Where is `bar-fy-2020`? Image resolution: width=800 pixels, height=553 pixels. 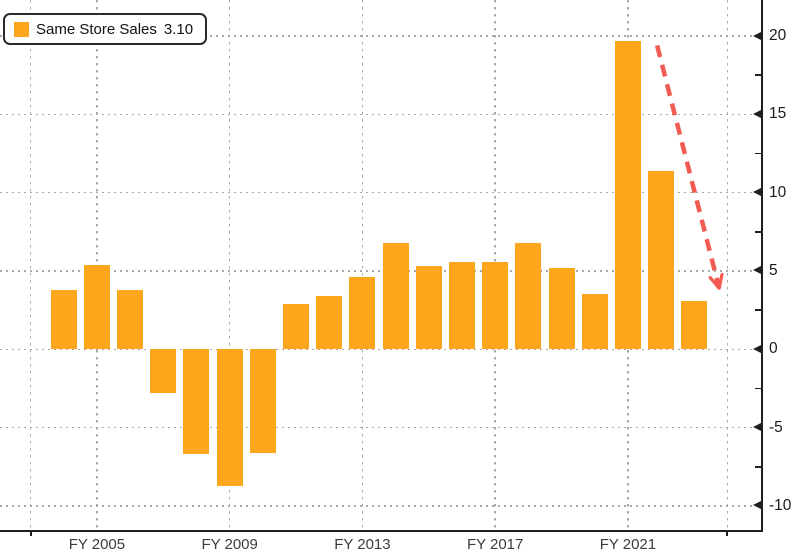 bar-fy-2020 is located at coordinates (594, 322).